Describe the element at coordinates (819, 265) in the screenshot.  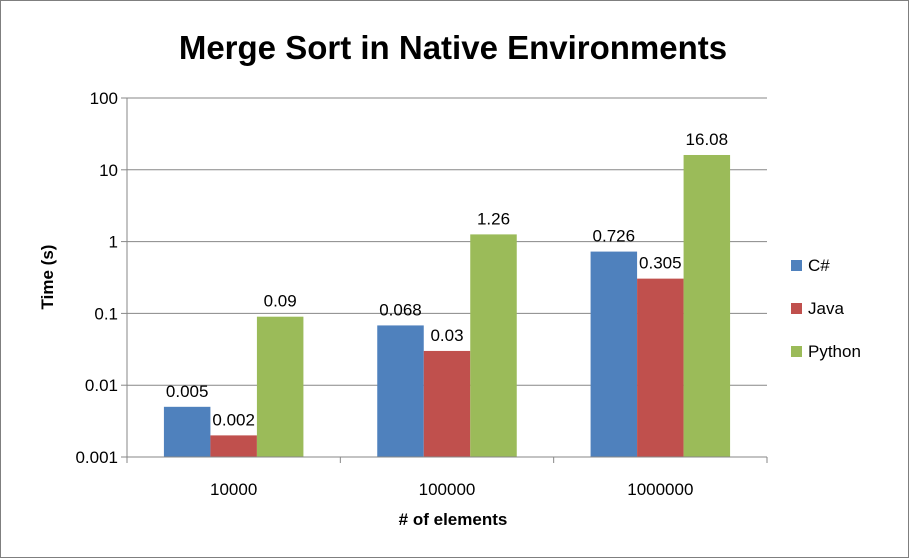
I see `legend-label: C#` at that location.